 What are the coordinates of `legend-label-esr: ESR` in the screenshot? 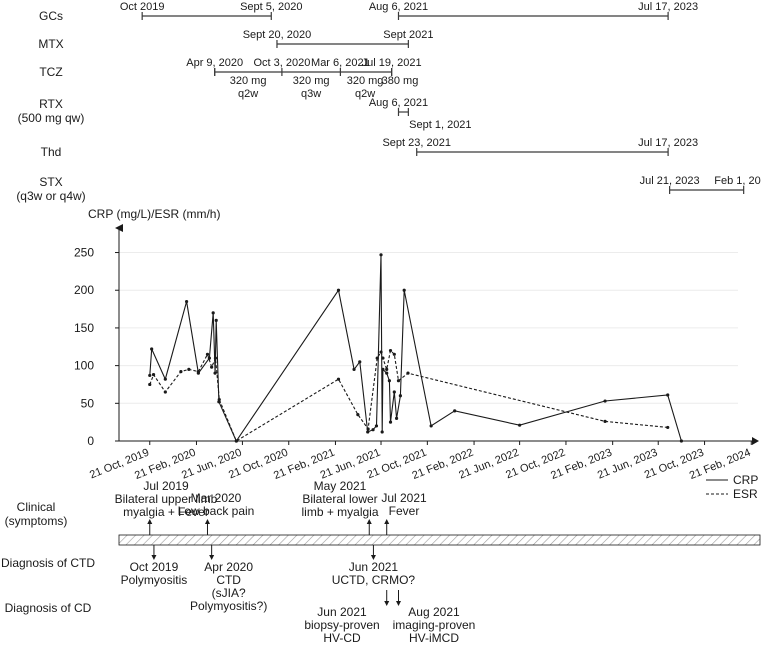 It's located at (745, 494).